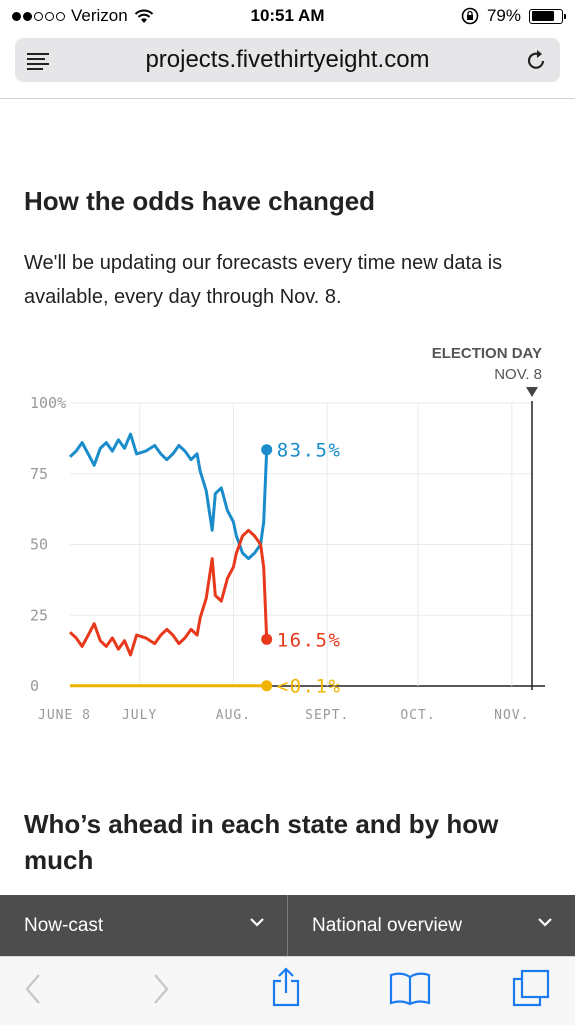 The image size is (575, 1025). Describe the element at coordinates (387, 925) in the screenshot. I see `overview-dropdown-label: National overview` at that location.